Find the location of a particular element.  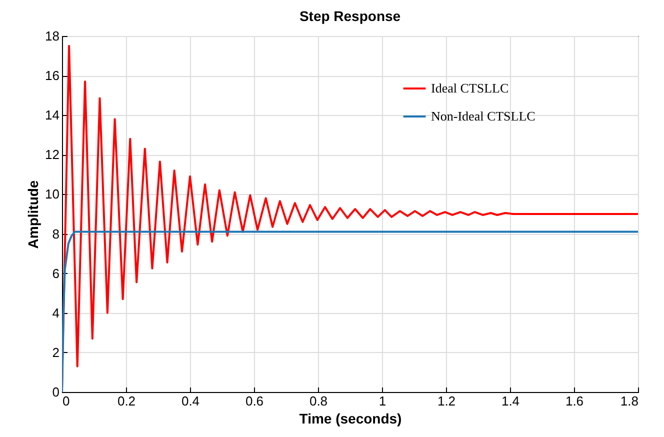

x-tick-label: 0.2 is located at coordinates (126, 401).